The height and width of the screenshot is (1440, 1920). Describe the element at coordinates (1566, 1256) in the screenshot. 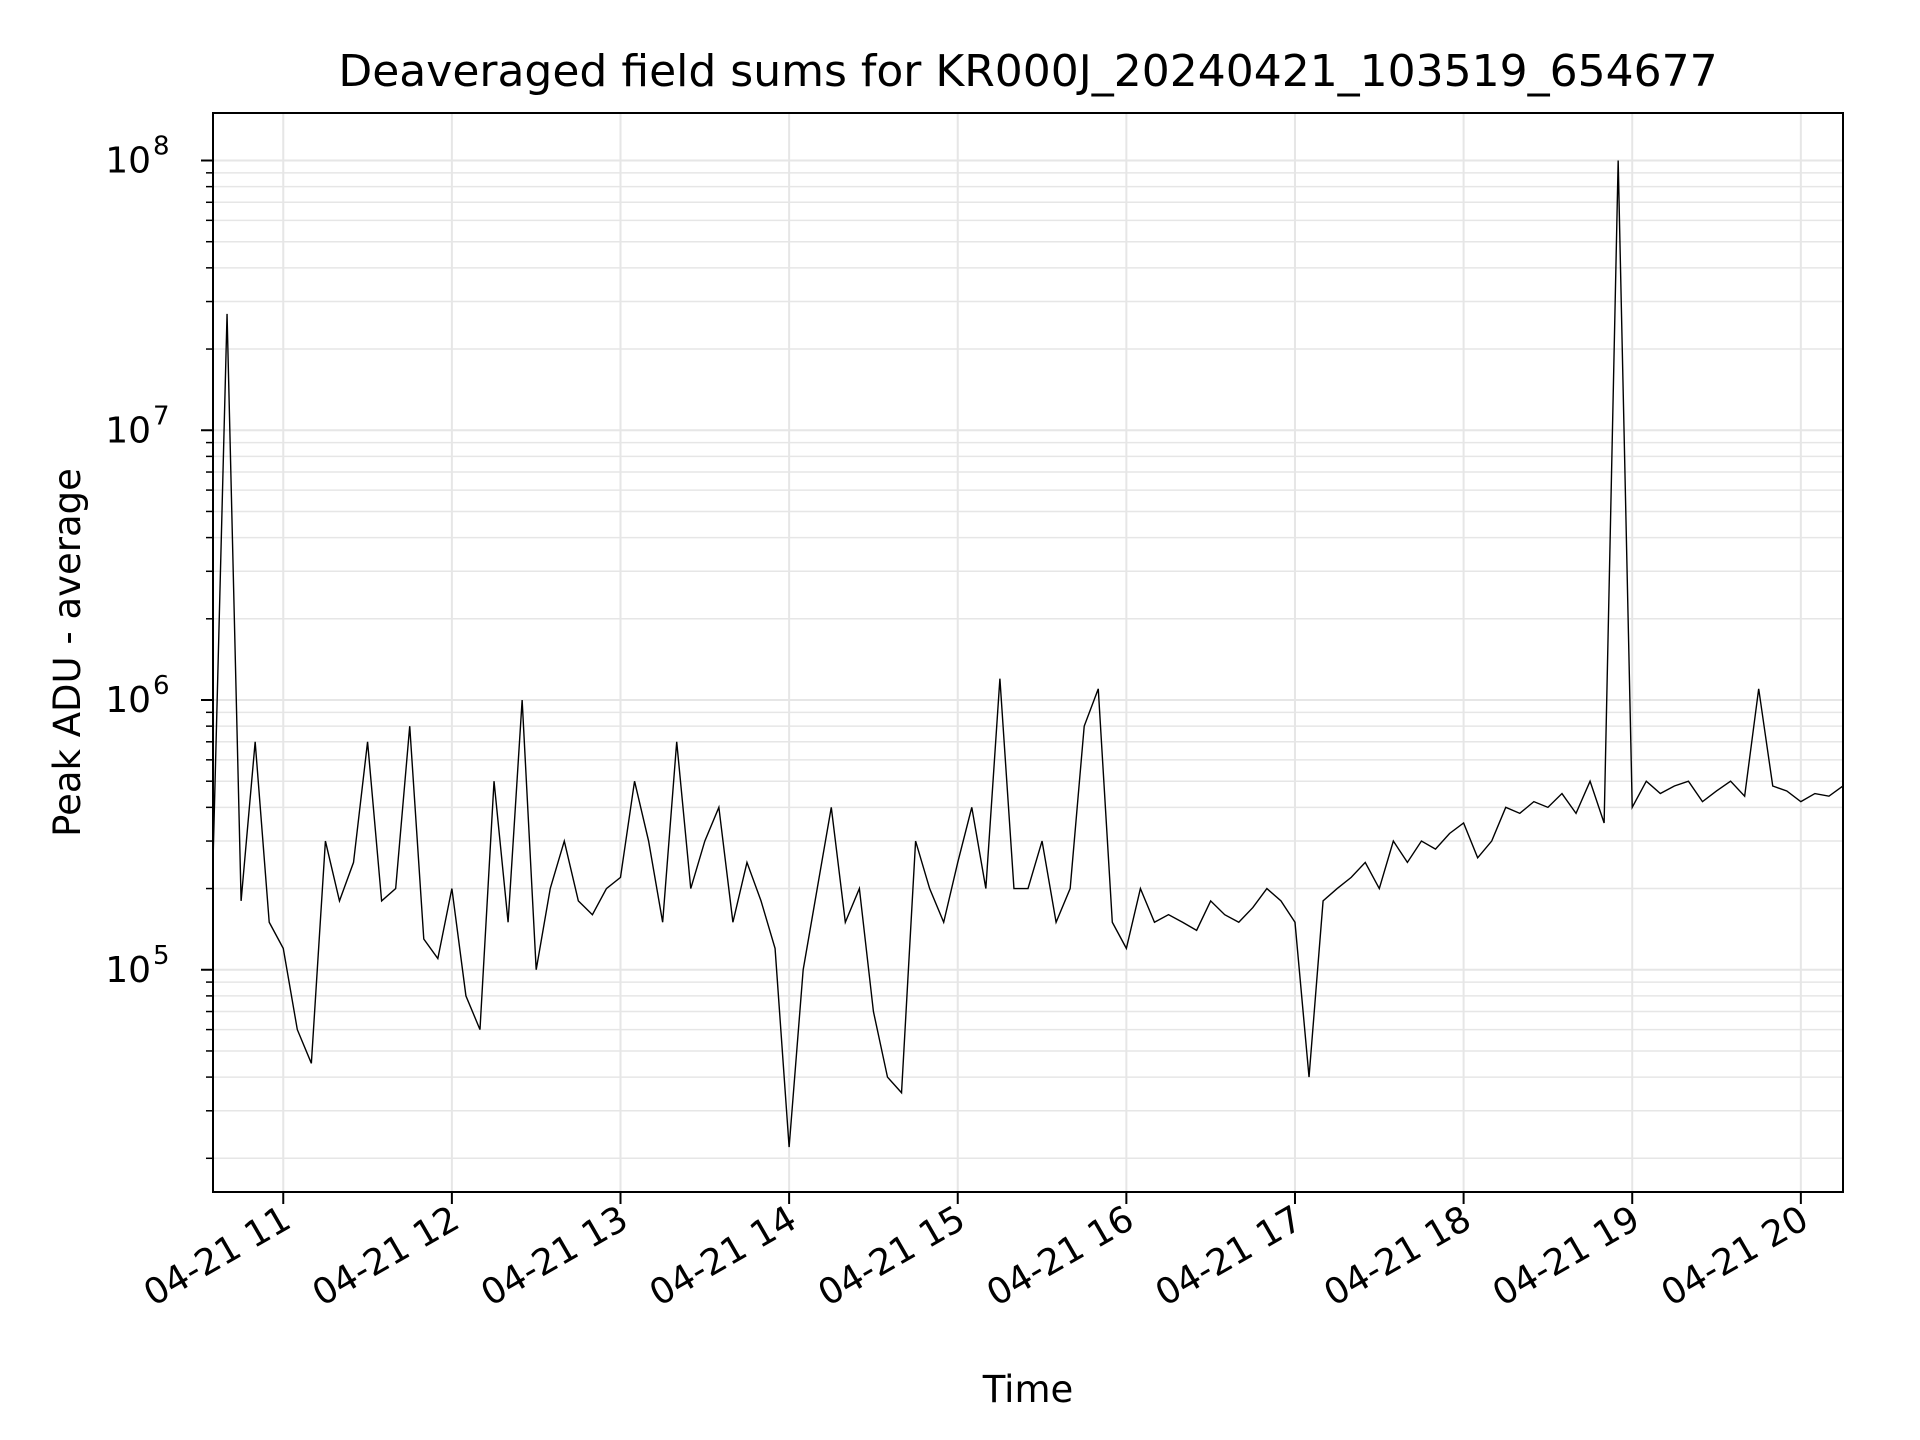

I see `x-tick-label: 04-21 19` at that location.